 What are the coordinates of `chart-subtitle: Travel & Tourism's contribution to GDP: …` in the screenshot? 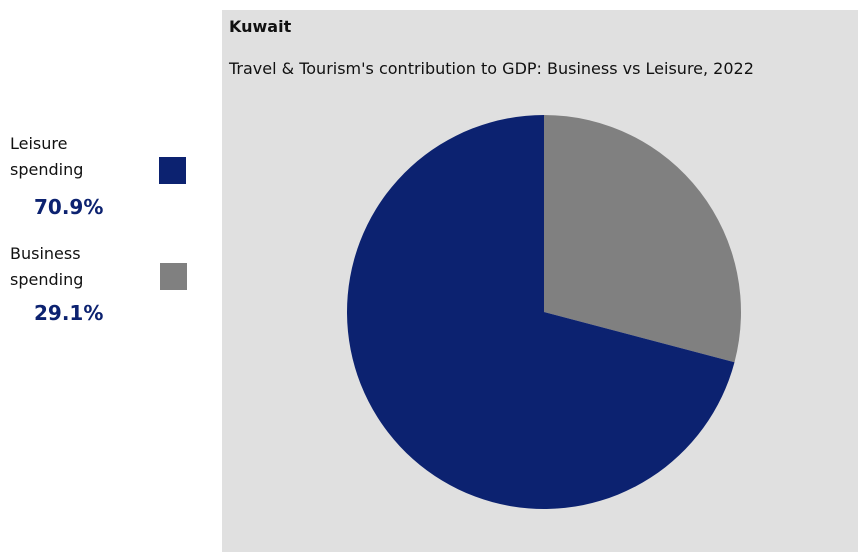 It's located at (491, 68).